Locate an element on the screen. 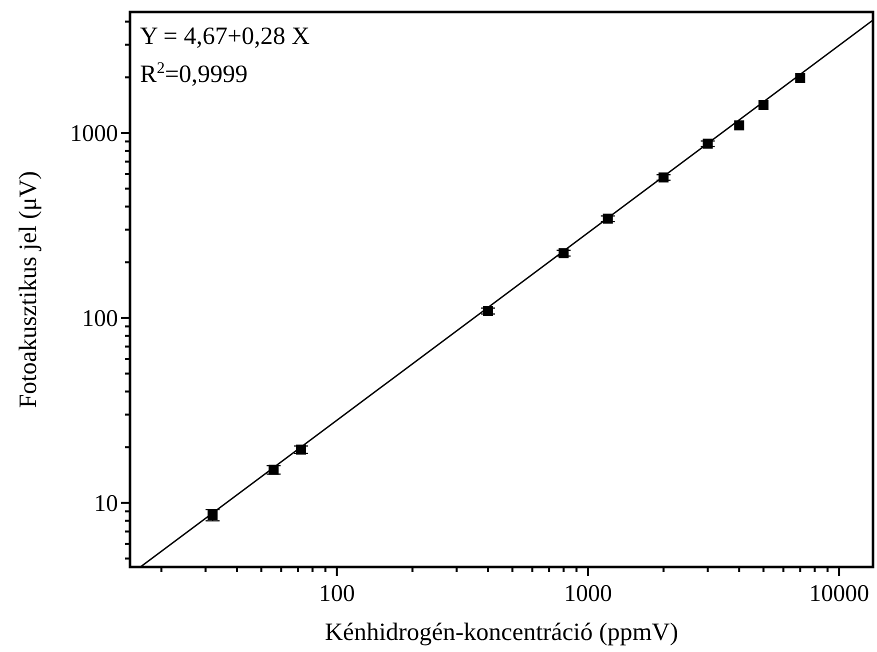  y-tick-label: 10 is located at coordinates (106, 503).